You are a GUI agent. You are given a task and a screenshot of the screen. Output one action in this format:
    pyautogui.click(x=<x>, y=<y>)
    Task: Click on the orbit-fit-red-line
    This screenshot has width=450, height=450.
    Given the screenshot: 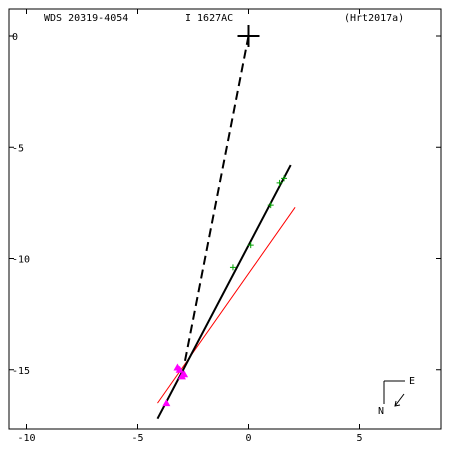 What is the action you would take?
    pyautogui.click(x=226, y=305)
    